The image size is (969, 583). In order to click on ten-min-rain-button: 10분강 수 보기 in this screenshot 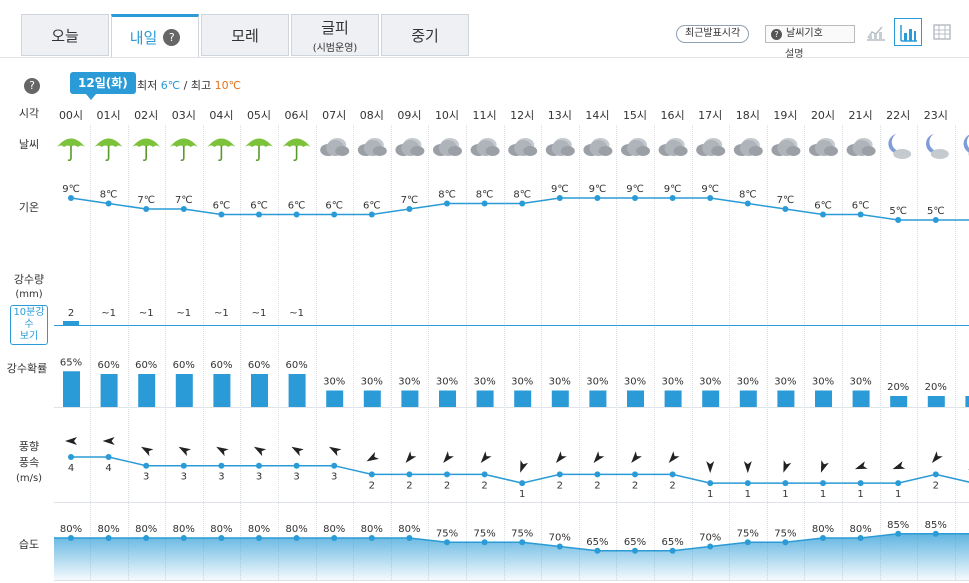, I will do `click(29, 325)`.